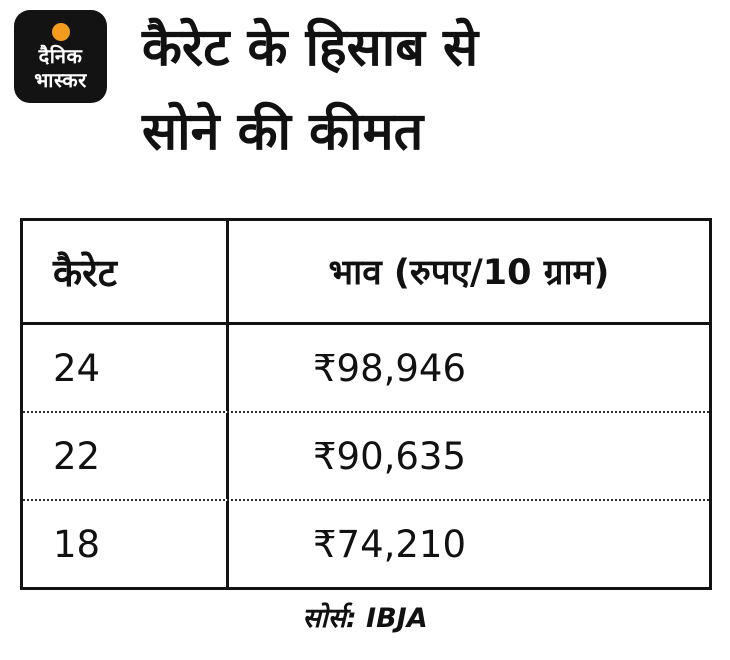 This screenshot has width=730, height=660. Describe the element at coordinates (390, 368) in the screenshot. I see `price-cell: ₹98,946` at that location.